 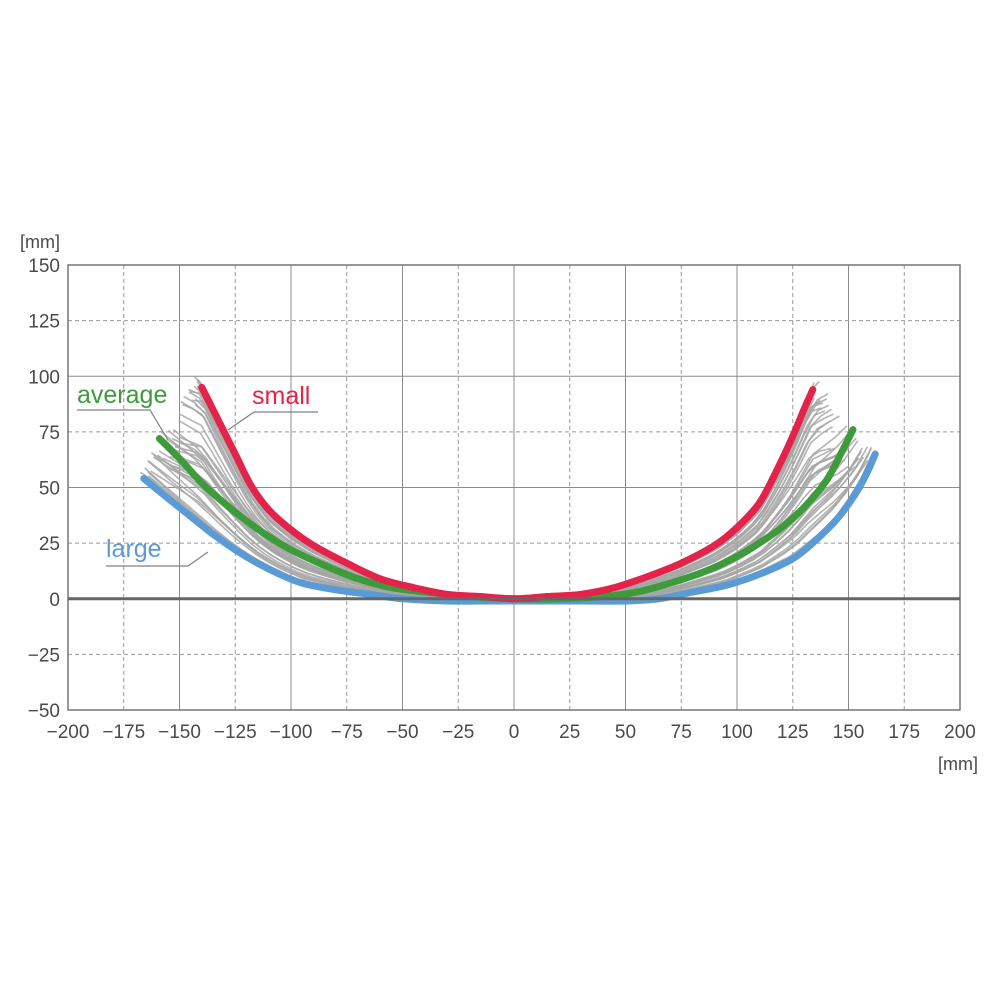 What do you see at coordinates (508, 501) in the screenshot?
I see `individual-curve` at bounding box center [508, 501].